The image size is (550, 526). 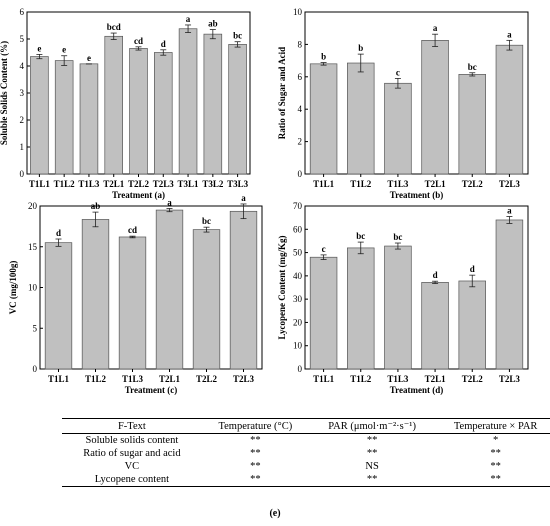 What do you see at coordinates (298, 229) in the screenshot?
I see `y-tick-label: 60` at bounding box center [298, 229].